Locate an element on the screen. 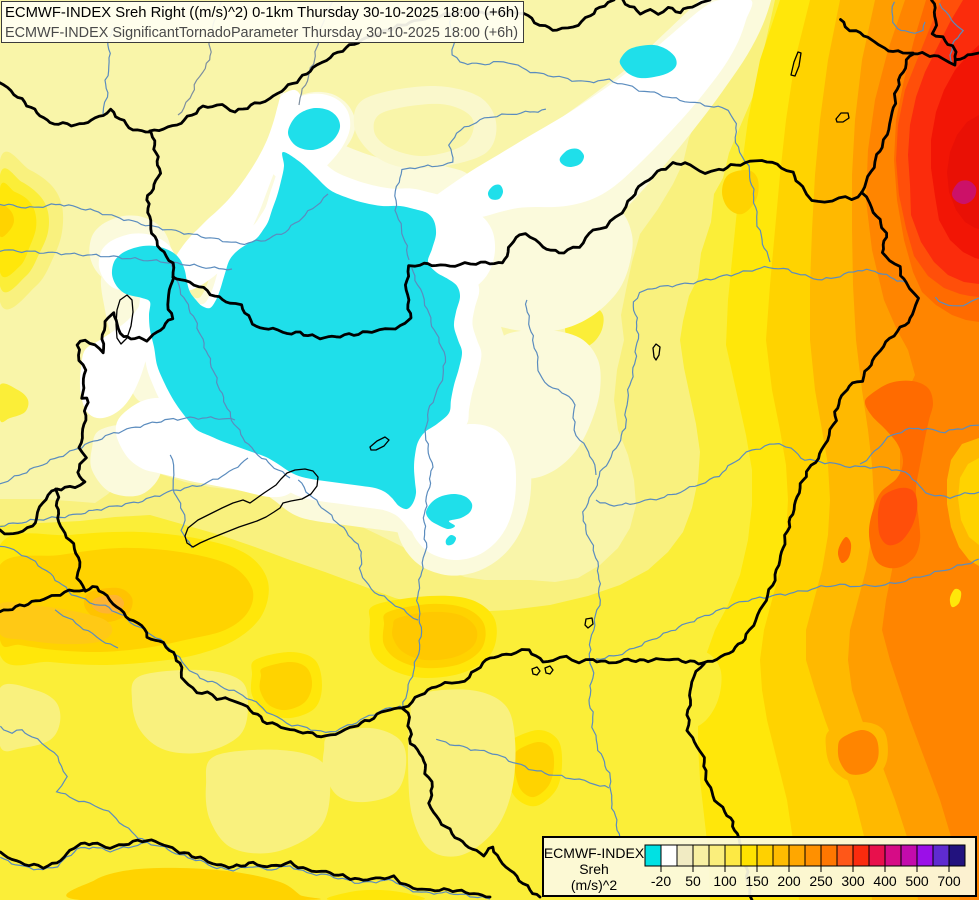 Image resolution: width=979 pixels, height=900 pixels. svg-text: 50 is located at coordinates (693, 881).